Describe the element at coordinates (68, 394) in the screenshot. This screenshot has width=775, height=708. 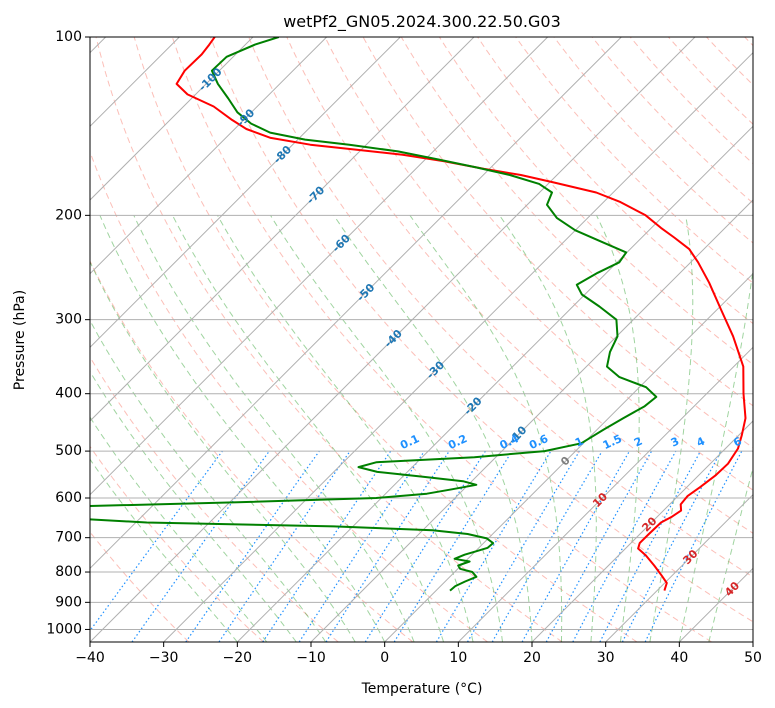
I see `y-tick-label: 400` at that location.